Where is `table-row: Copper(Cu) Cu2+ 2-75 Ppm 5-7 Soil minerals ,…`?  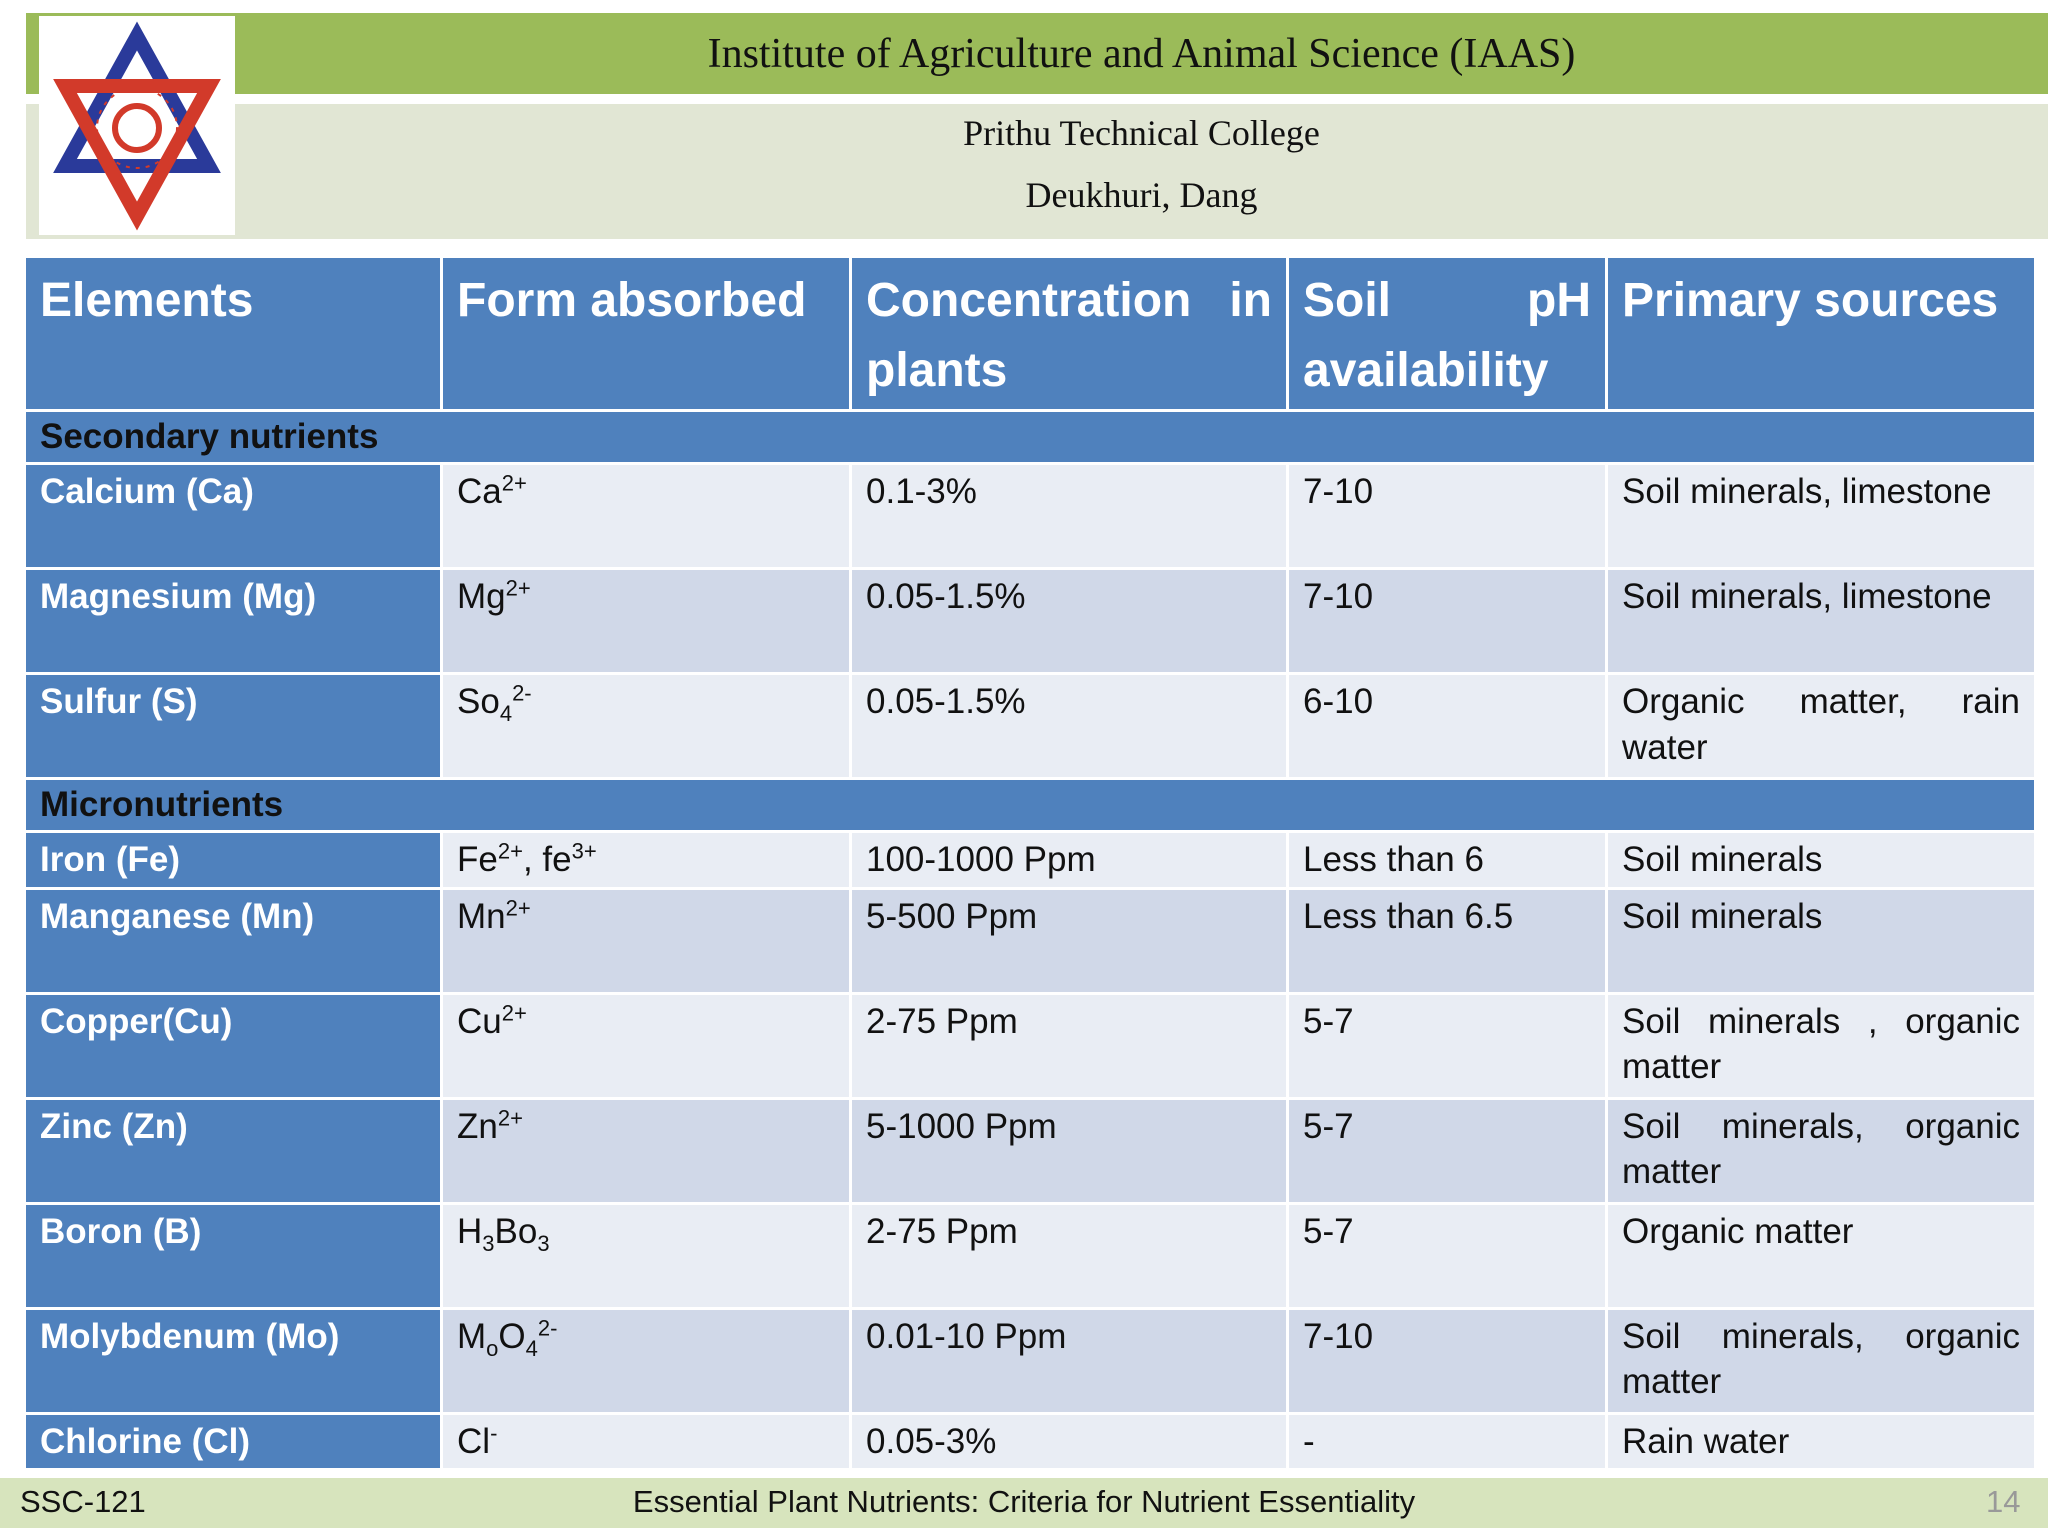
table-row: Copper(Cu) Cu2+ 2-75 Ppm 5-7 Soil minerals ,… is located at coordinates (1030, 1045).